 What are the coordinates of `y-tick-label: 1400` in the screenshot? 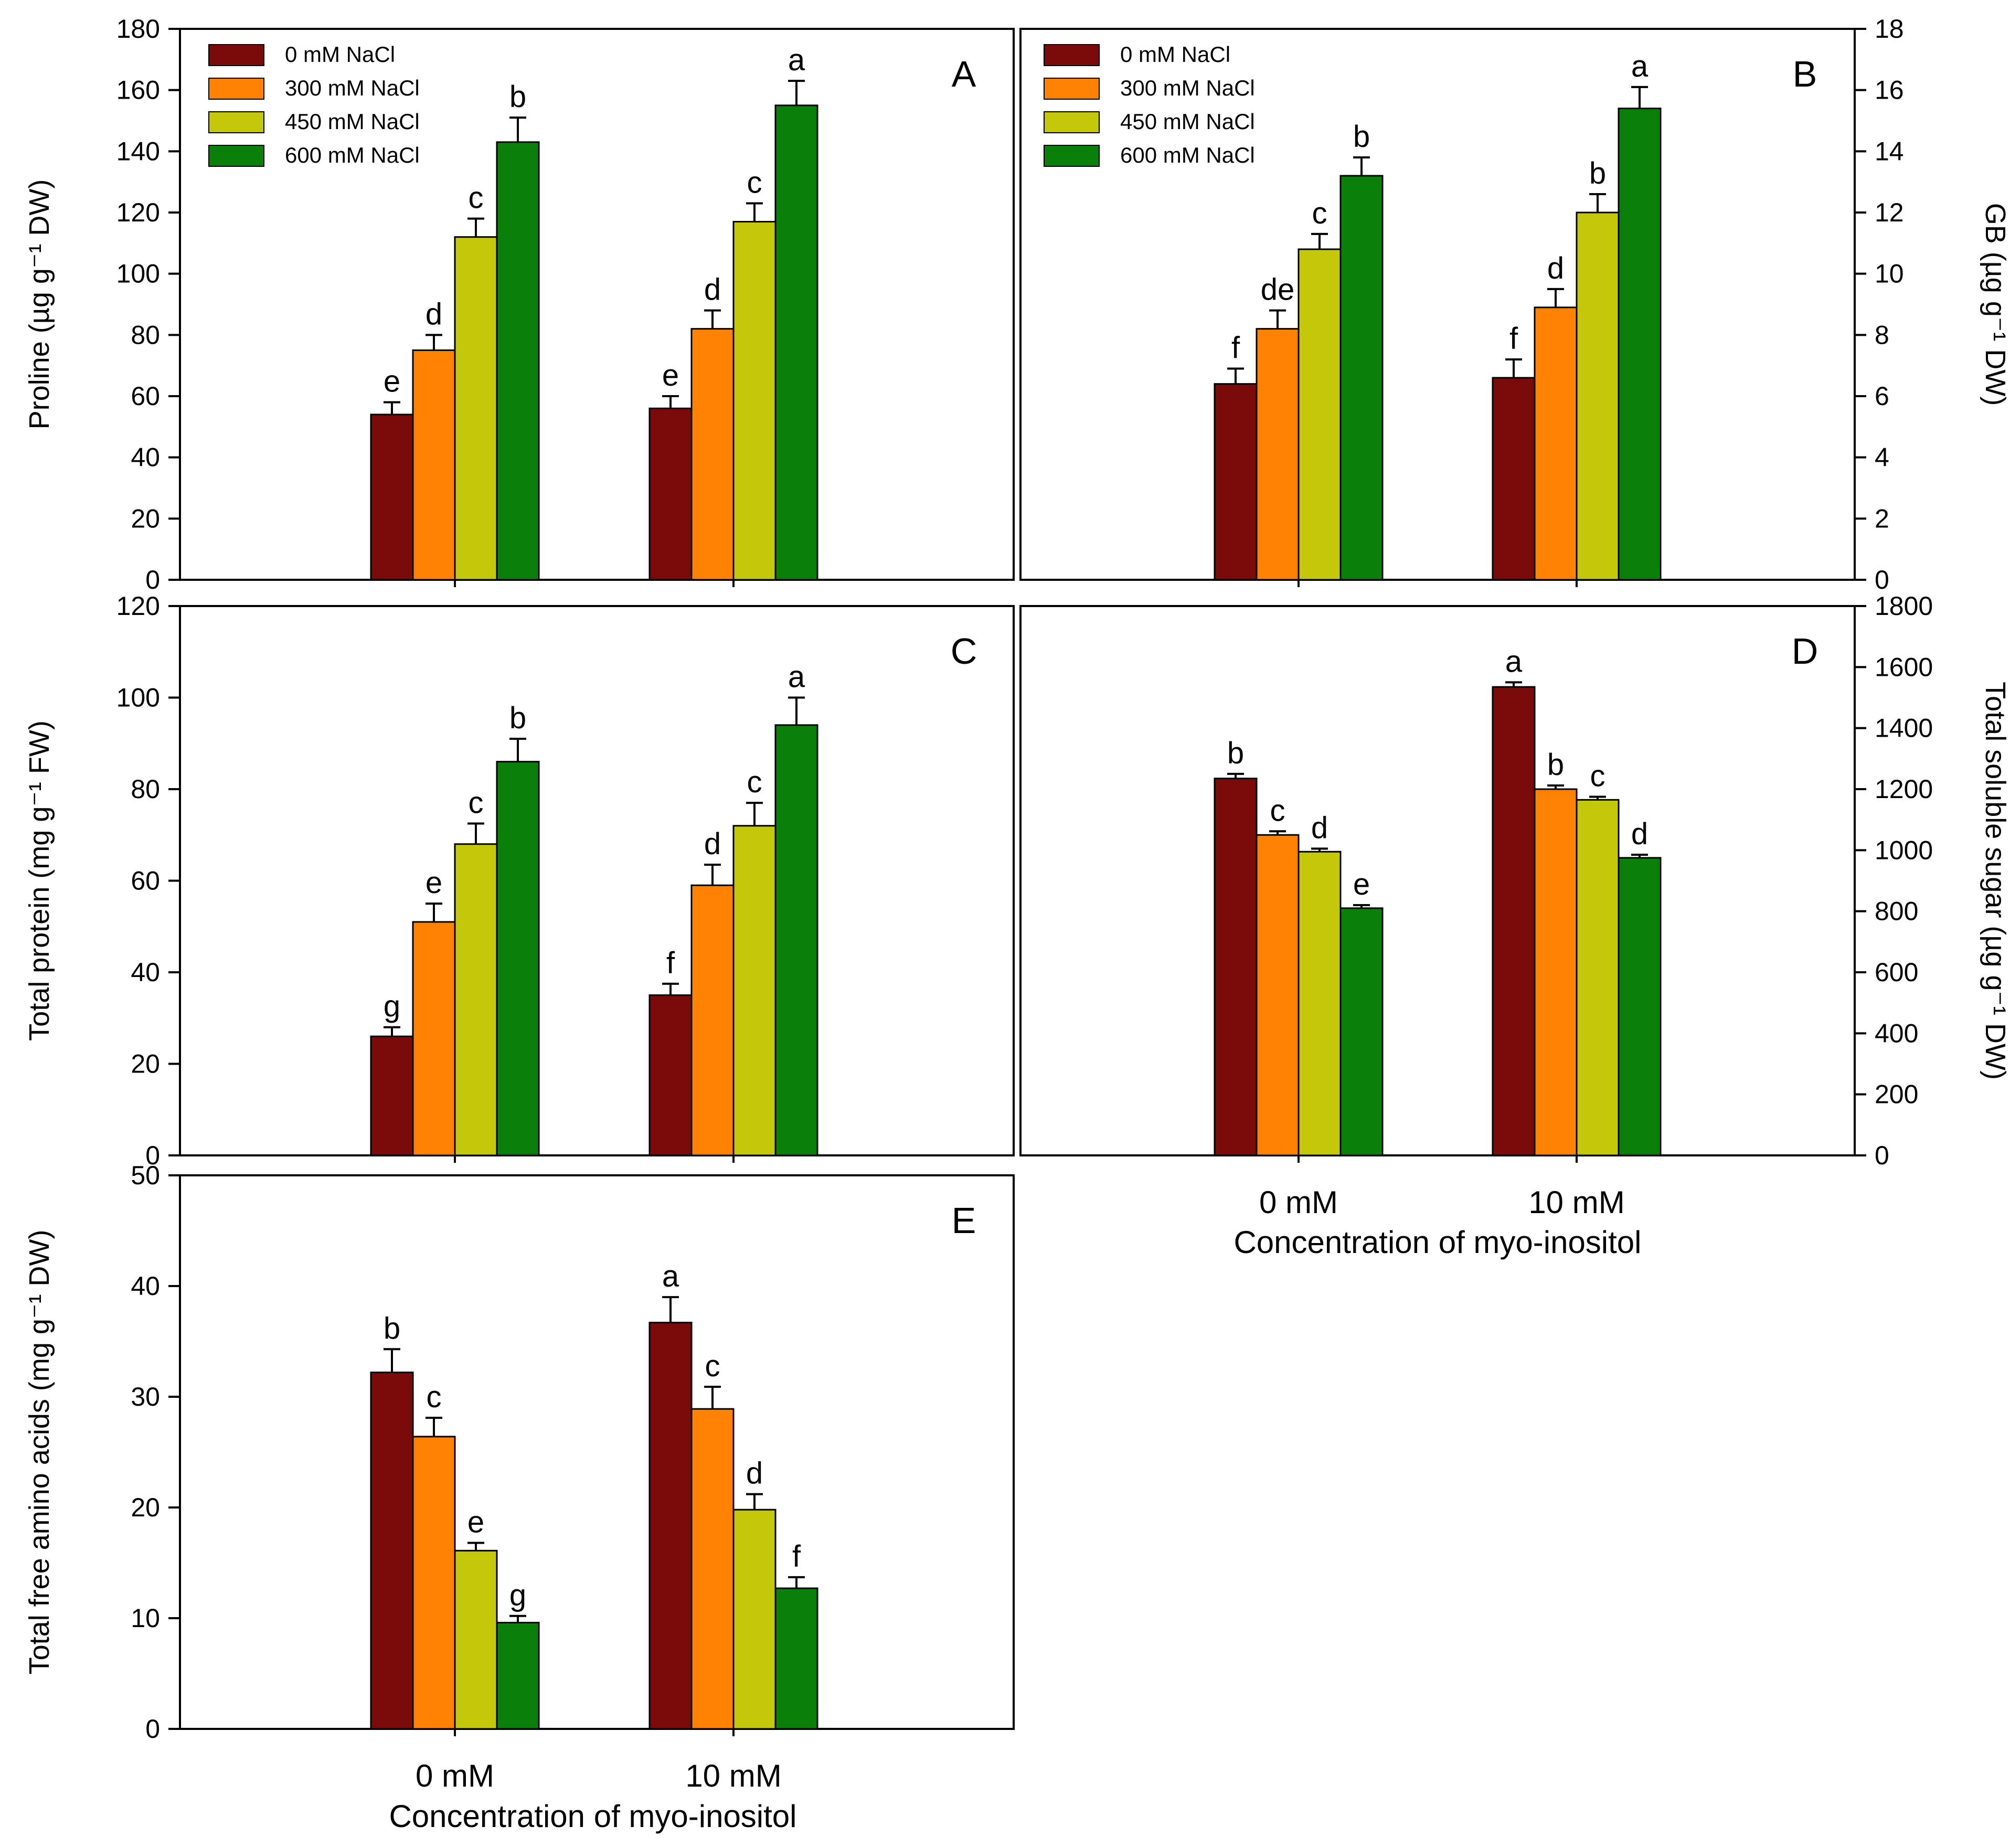 It's located at (1904, 728).